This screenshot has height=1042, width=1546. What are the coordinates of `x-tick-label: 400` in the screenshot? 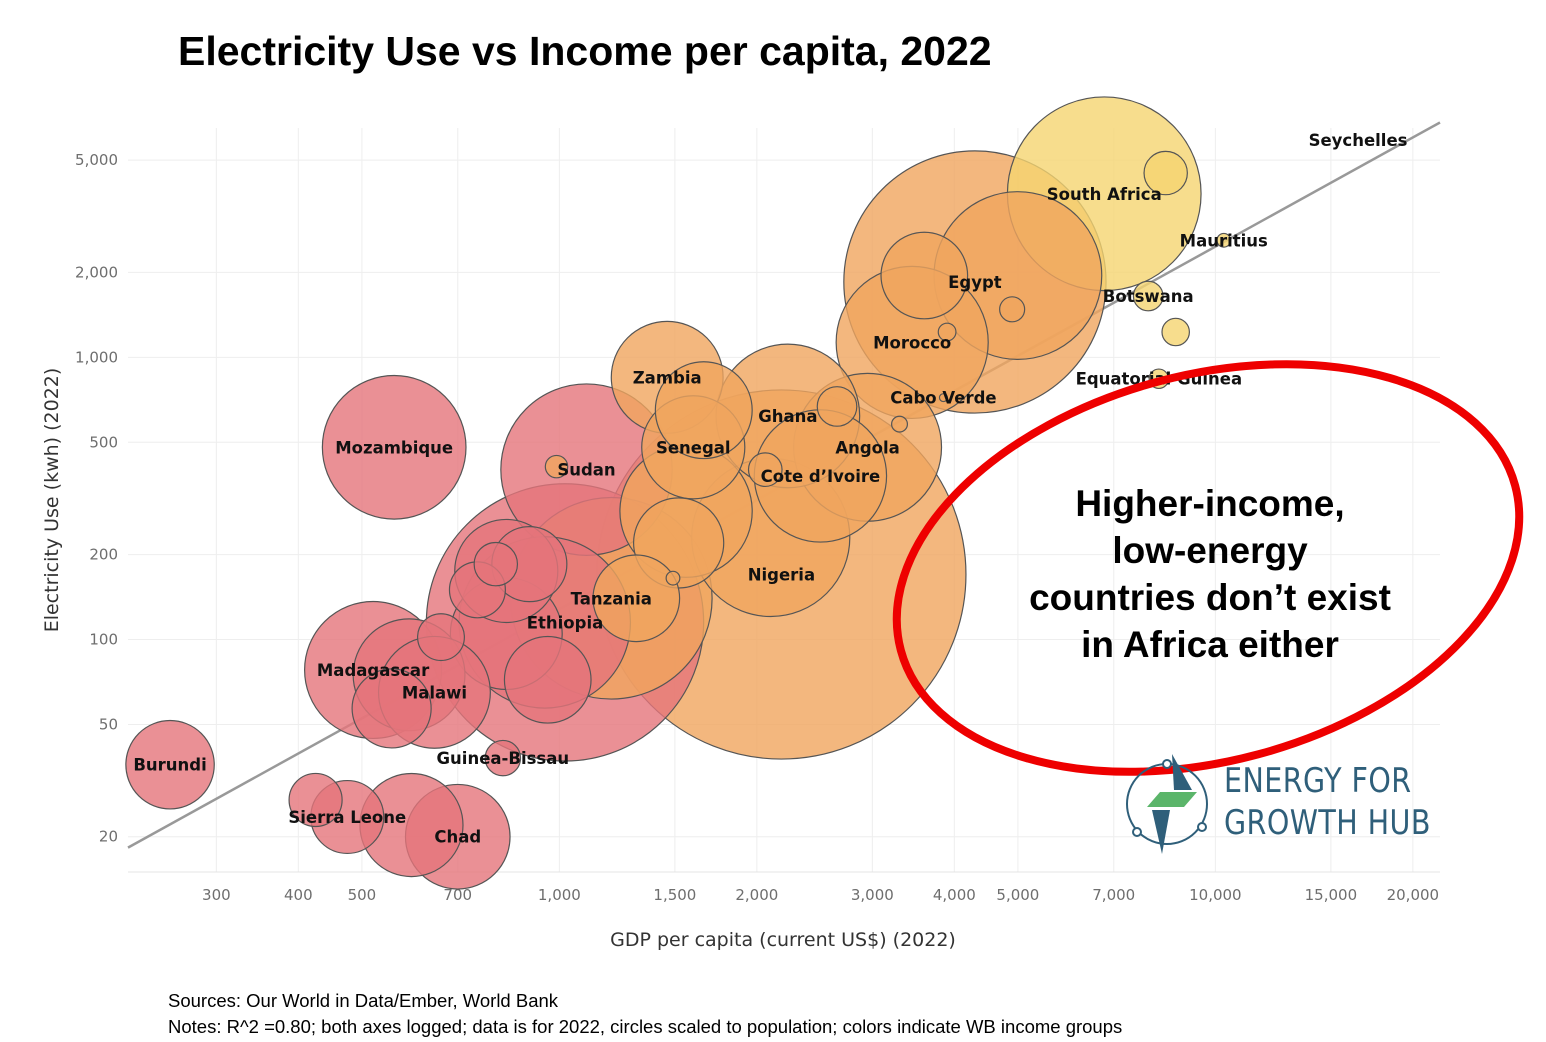 It's located at (298, 895).